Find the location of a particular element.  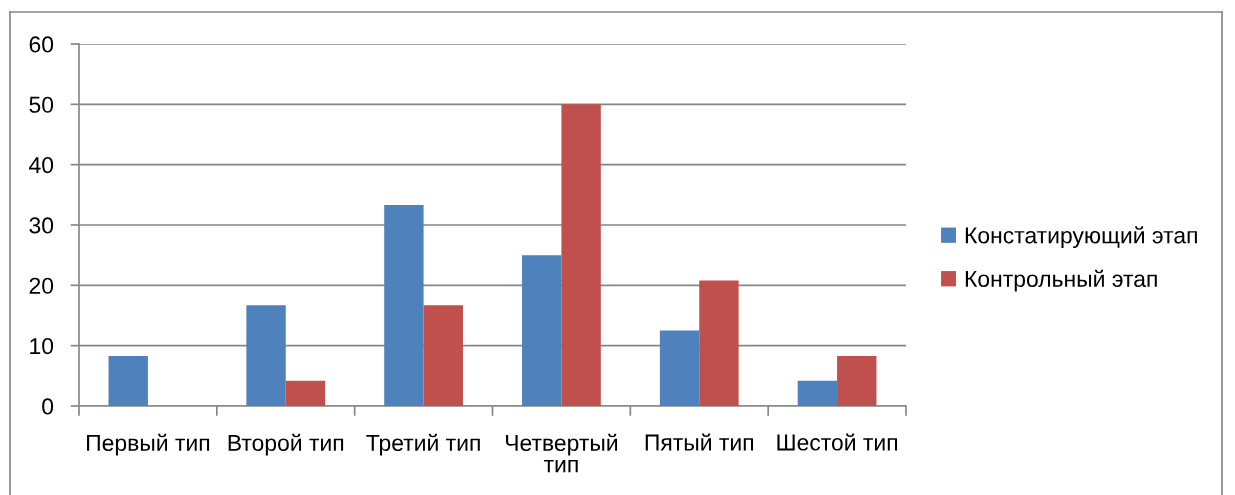

y-tick-label: 50 is located at coordinates (41, 104).